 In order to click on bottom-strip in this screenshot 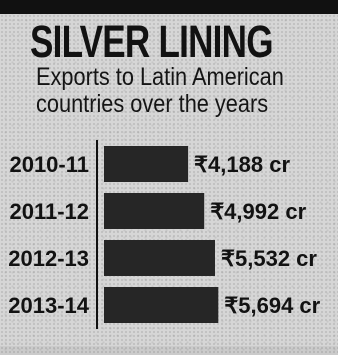, I will do `click(169, 350)`.